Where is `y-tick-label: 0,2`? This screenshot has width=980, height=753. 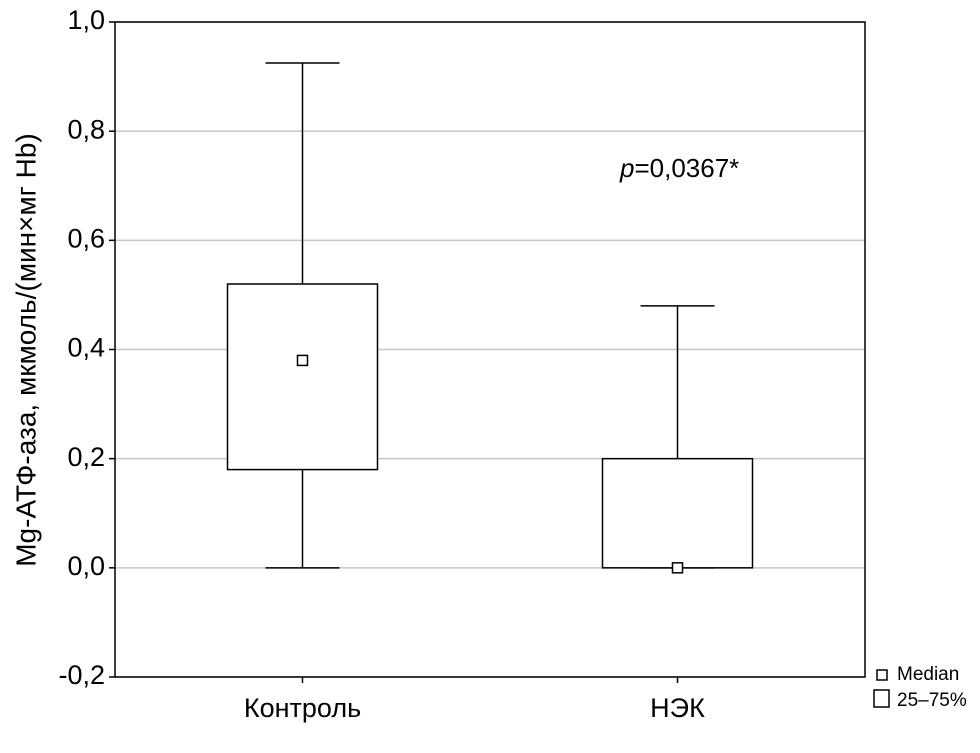
y-tick-label: 0,2 is located at coordinates (86, 457).